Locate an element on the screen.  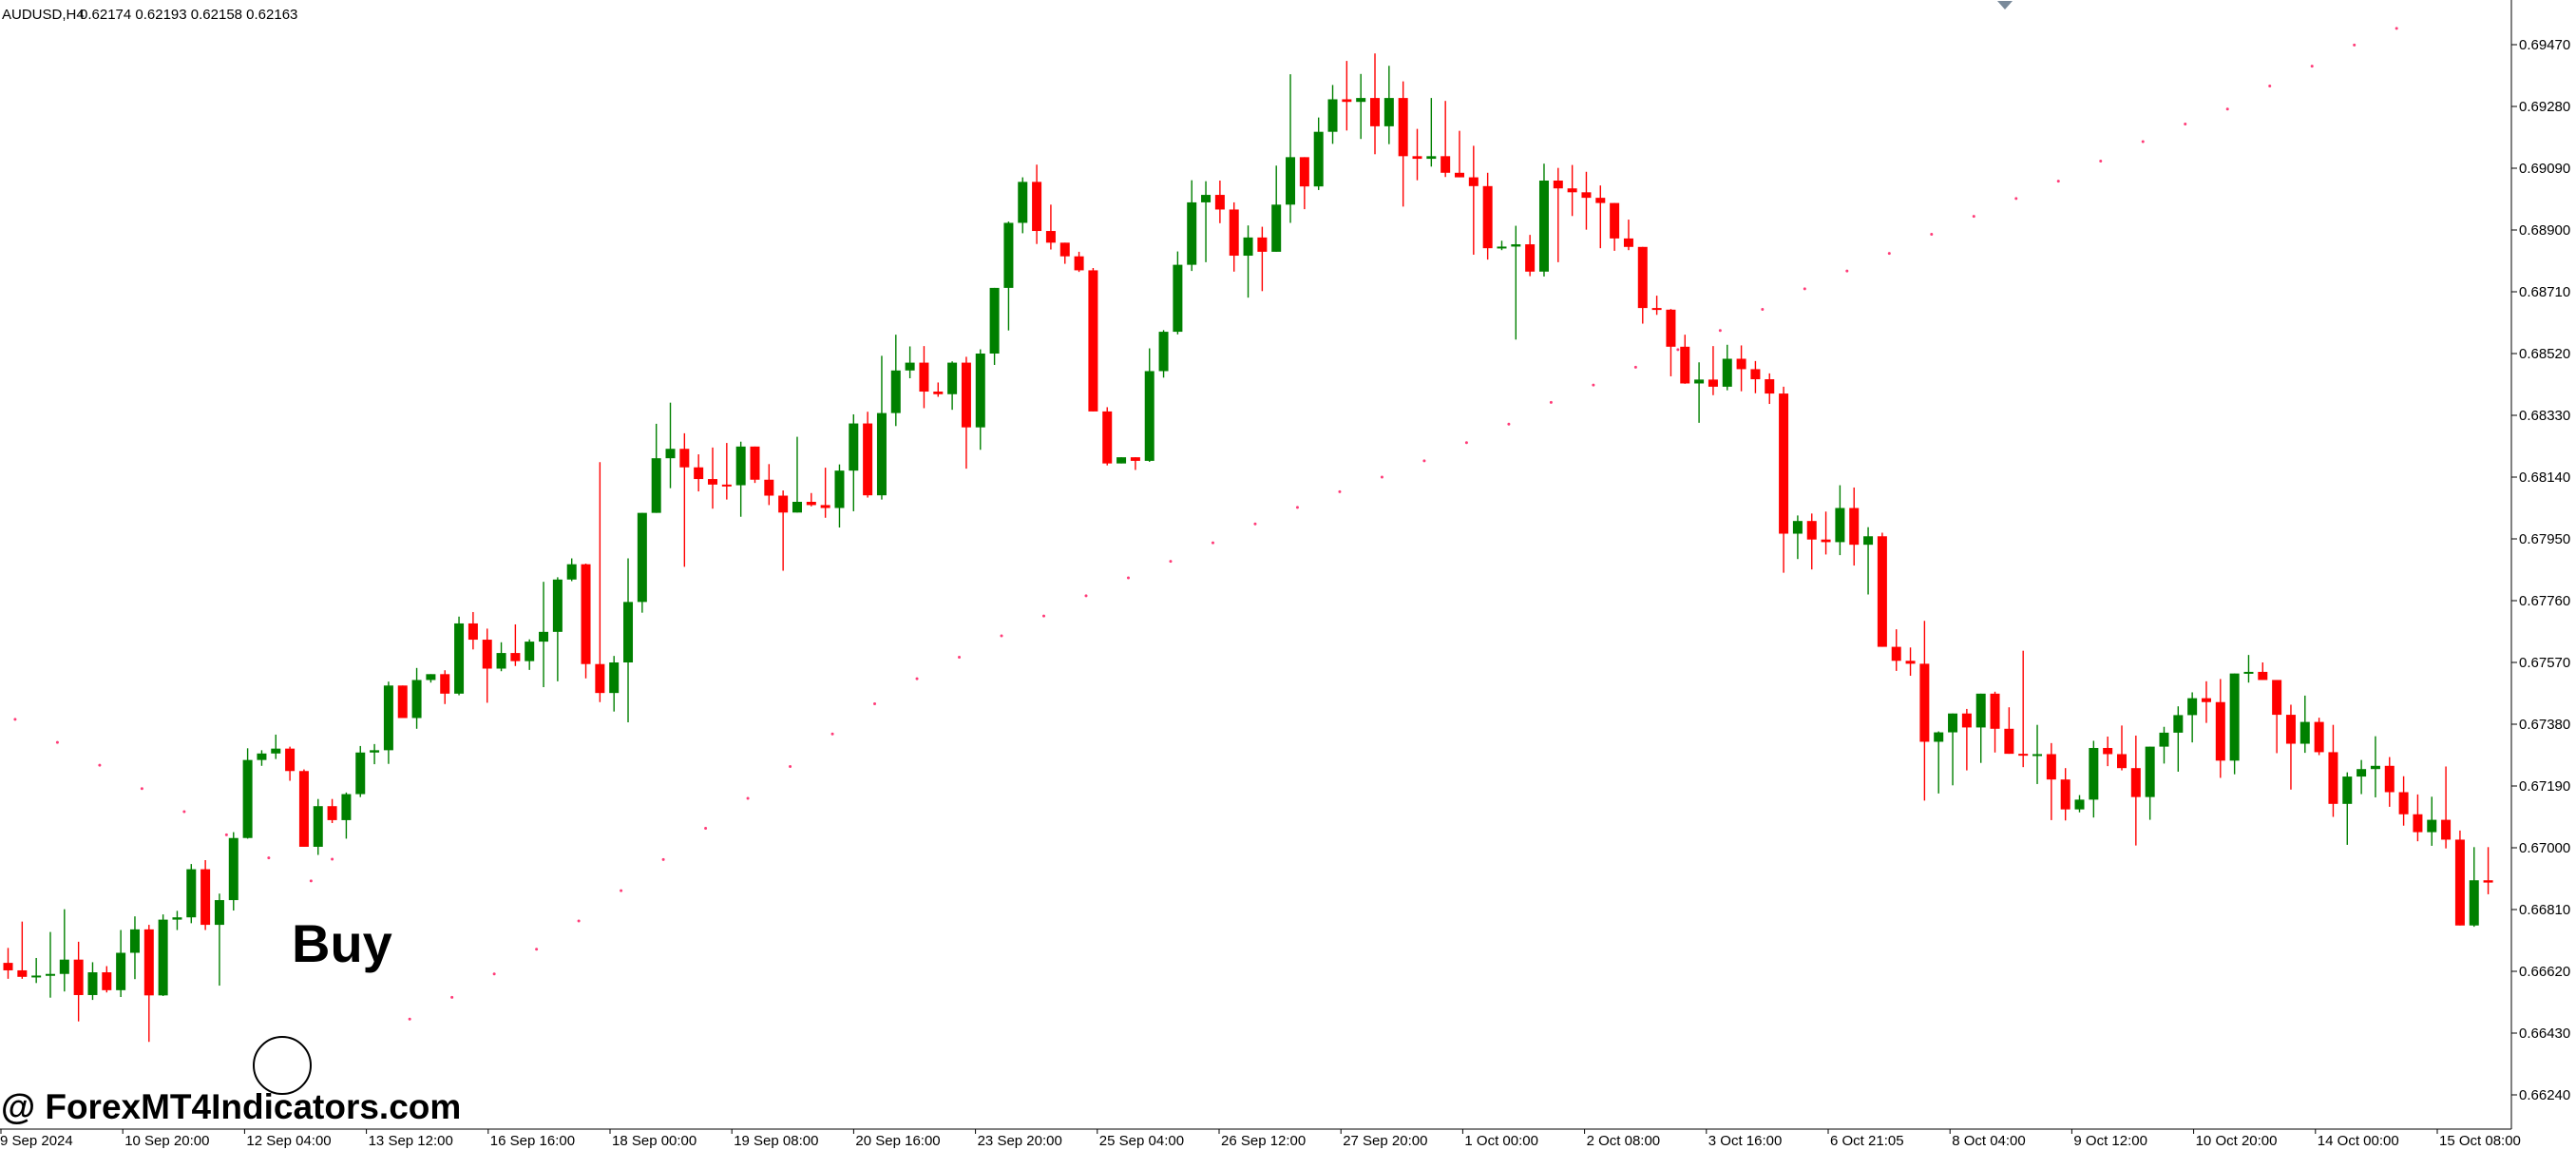
y-tick-label: 0.68330 is located at coordinates (2544, 416).